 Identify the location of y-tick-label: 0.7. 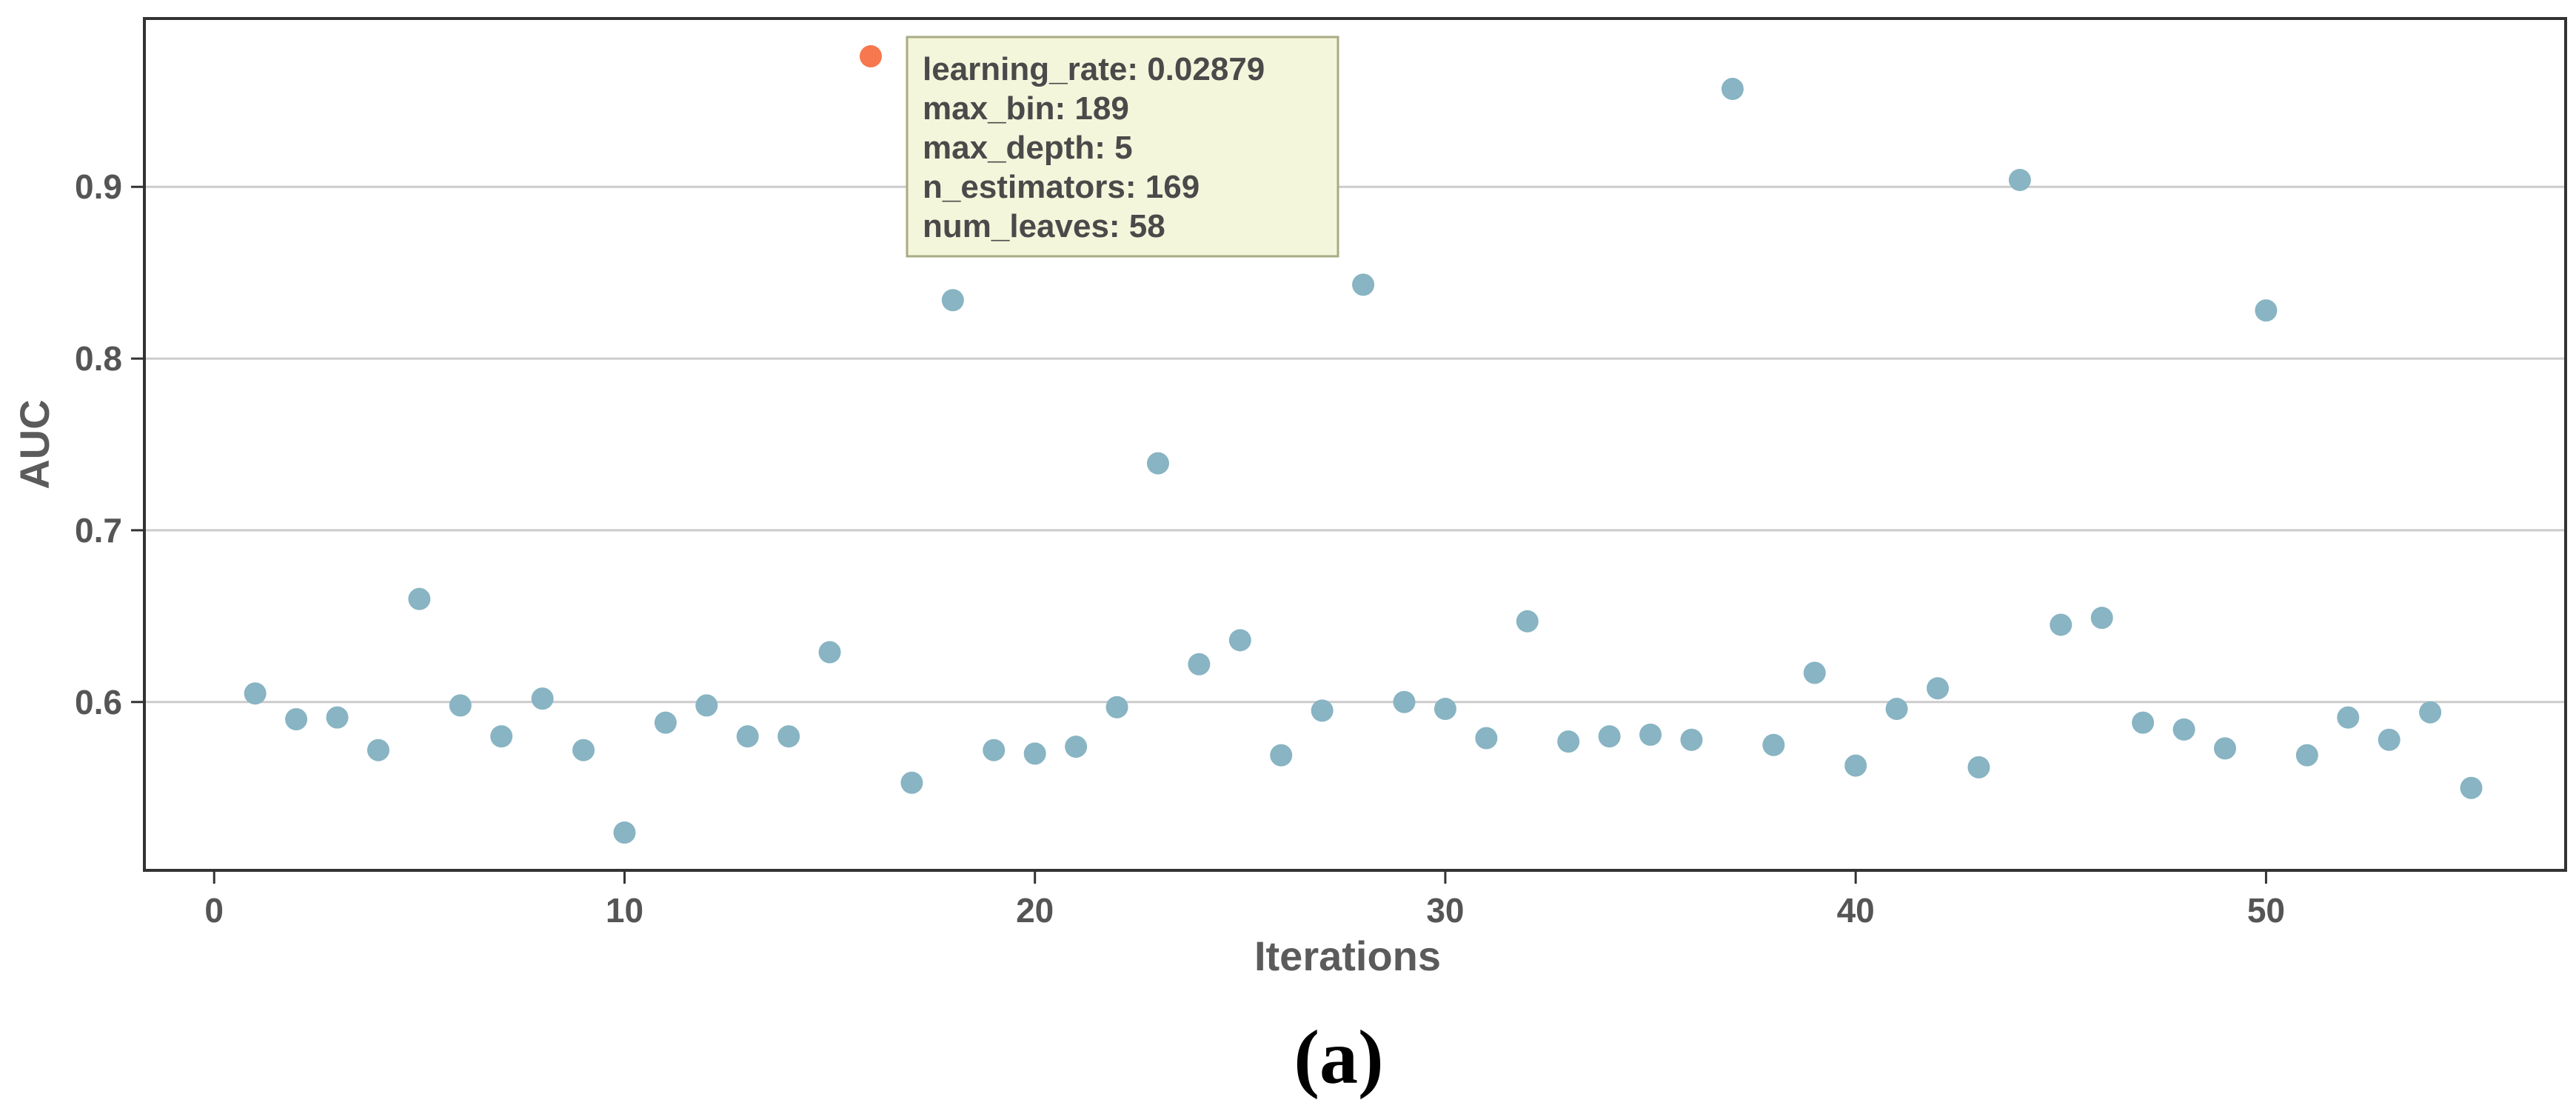
(98, 530).